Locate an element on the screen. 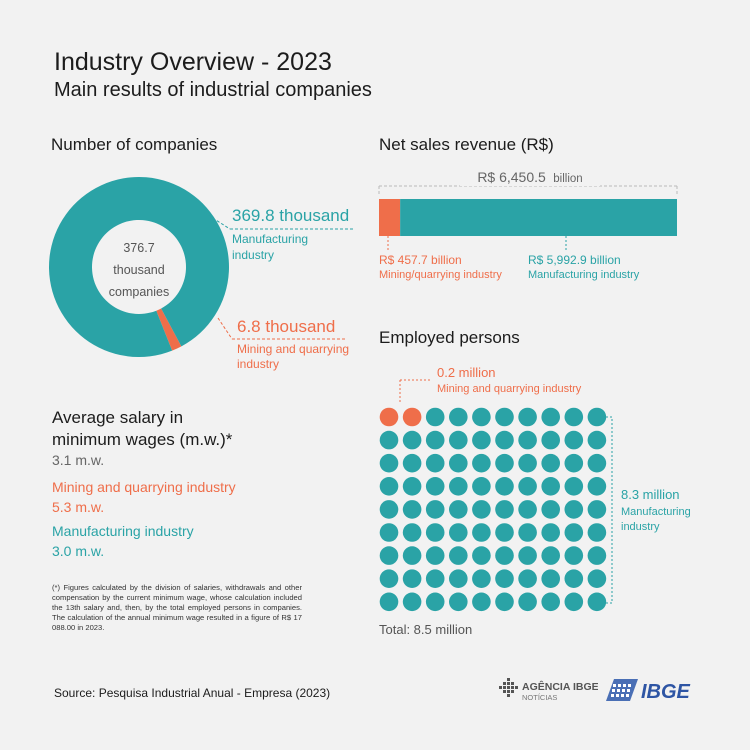 This screenshot has height=750, width=750. salary-heading-line-2: minimum wages (m.w.)* is located at coordinates (142, 439).